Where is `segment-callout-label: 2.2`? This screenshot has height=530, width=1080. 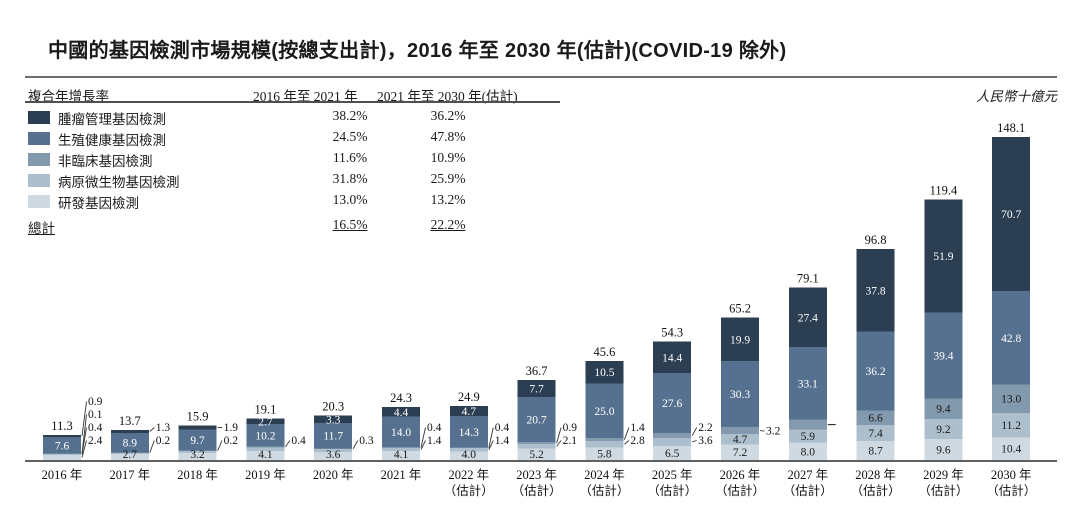
segment-callout-label: 2.2 is located at coordinates (705, 428).